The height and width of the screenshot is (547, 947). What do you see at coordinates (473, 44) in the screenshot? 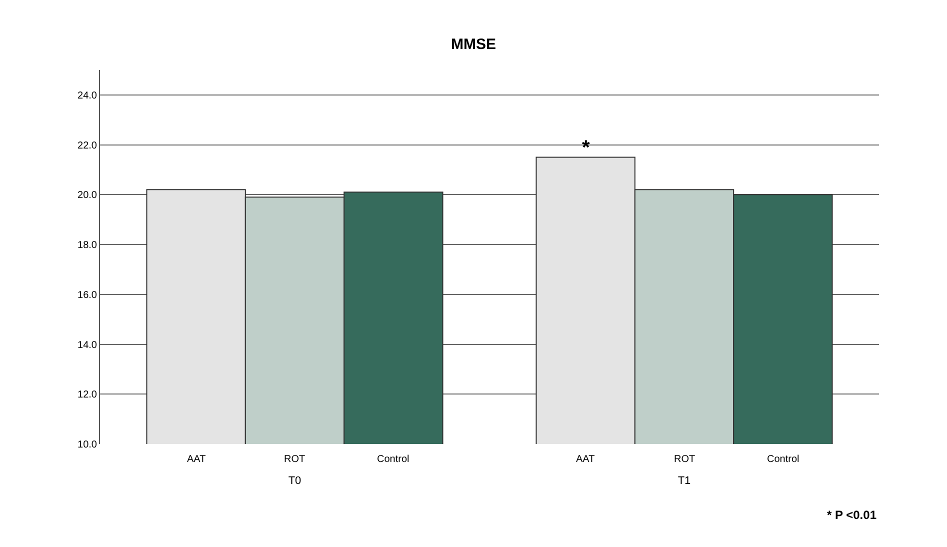
I see `chart-title: MMSE` at bounding box center [473, 44].